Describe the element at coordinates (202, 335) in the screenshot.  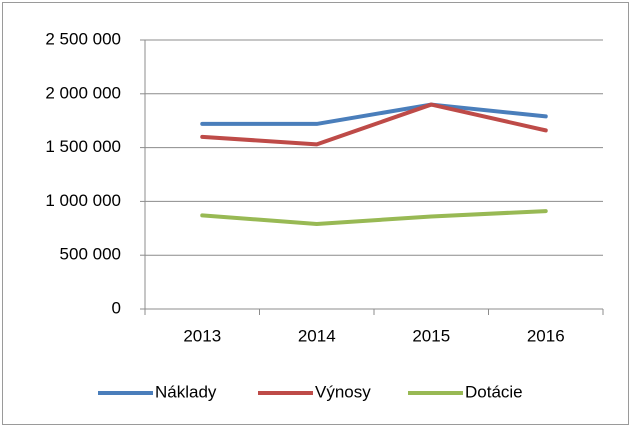
I see `x-tick-label: 2013` at that location.